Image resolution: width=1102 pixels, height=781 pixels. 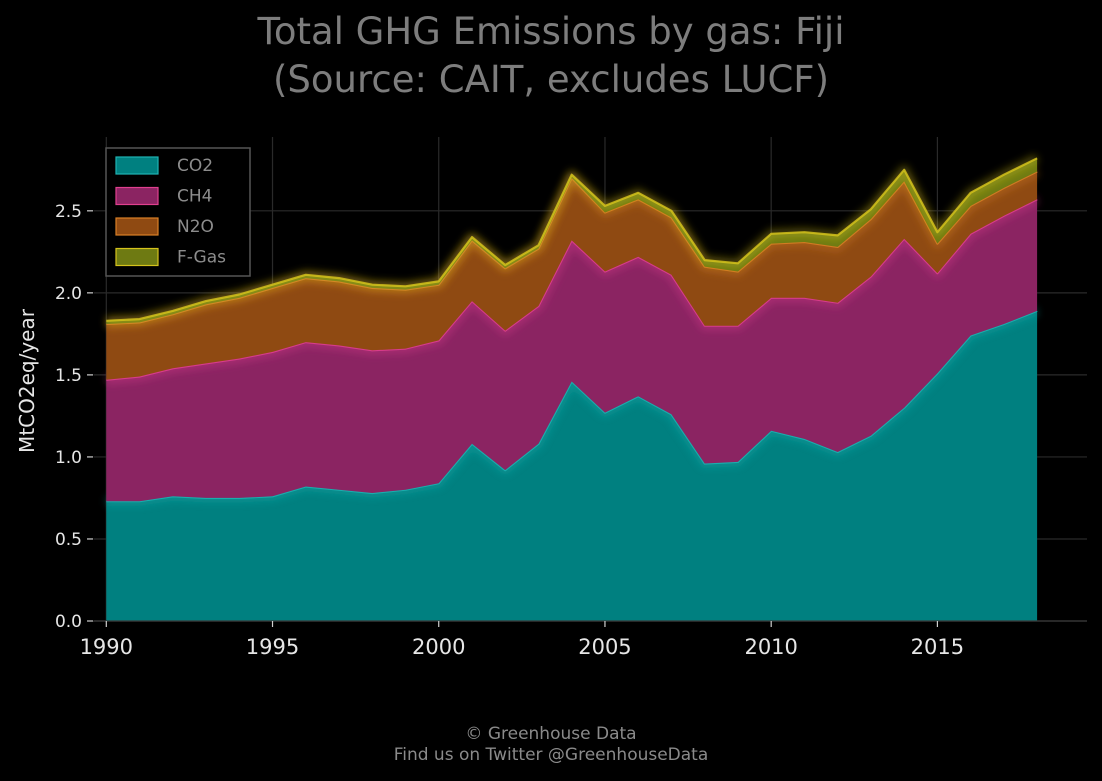 What do you see at coordinates (68, 540) in the screenshot?
I see `y-tick-label-1: 0.5` at bounding box center [68, 540].